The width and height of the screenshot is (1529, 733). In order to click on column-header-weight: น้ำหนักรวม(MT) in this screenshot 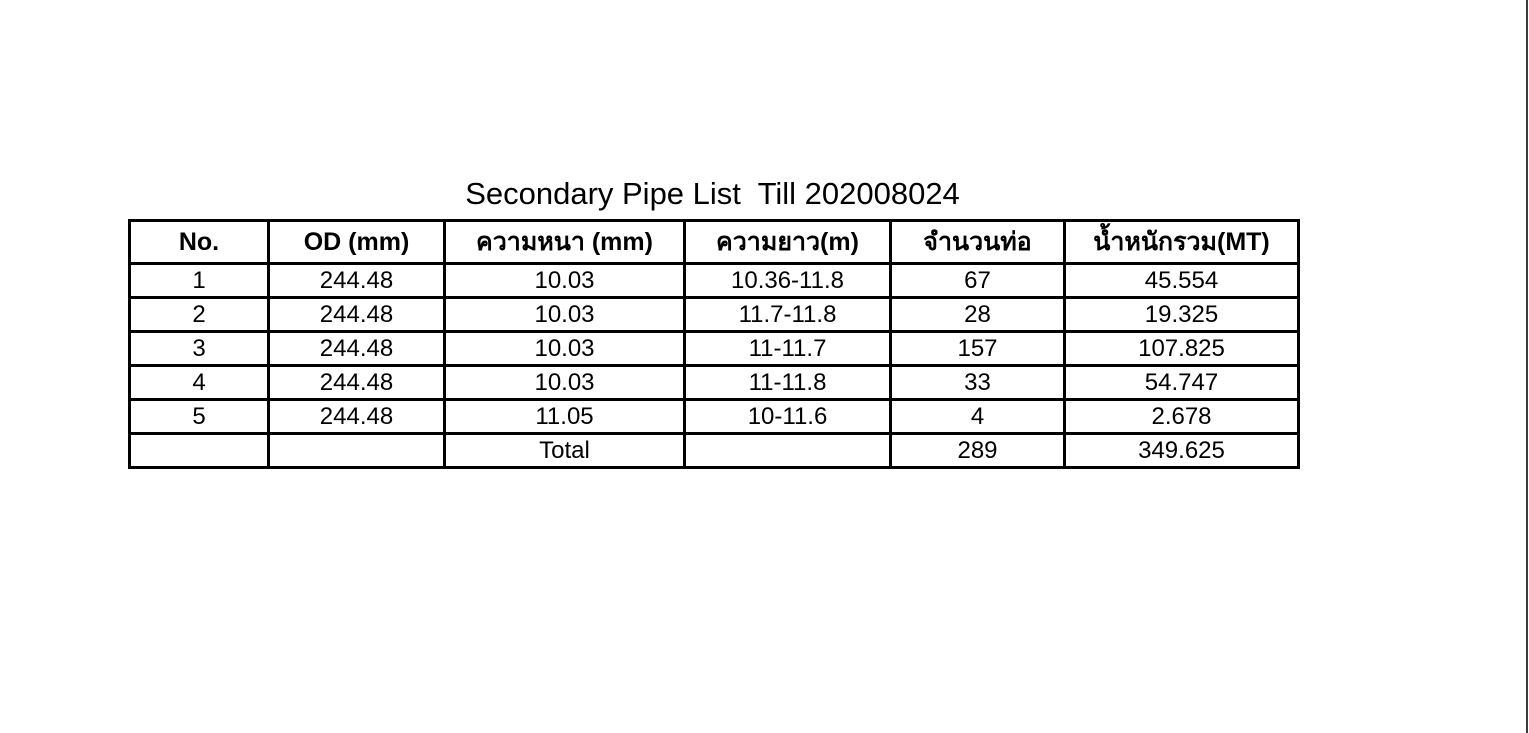, I will do `click(1181, 242)`.